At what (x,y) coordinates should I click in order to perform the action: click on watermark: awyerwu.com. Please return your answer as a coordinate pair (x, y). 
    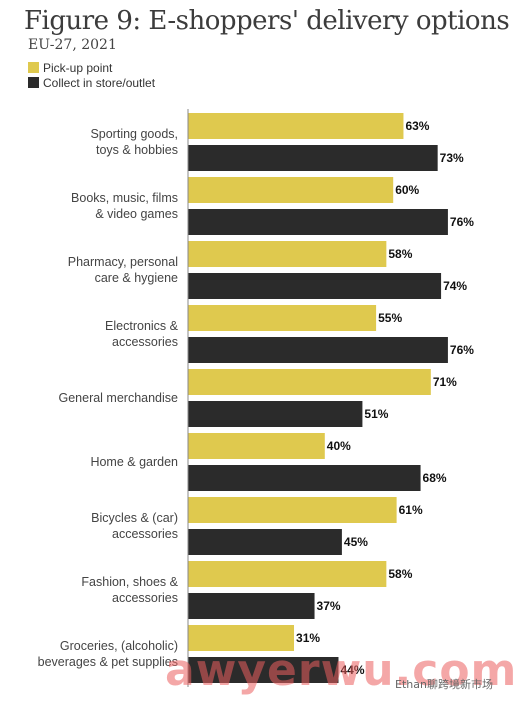
    Looking at the image, I should click on (341, 670).